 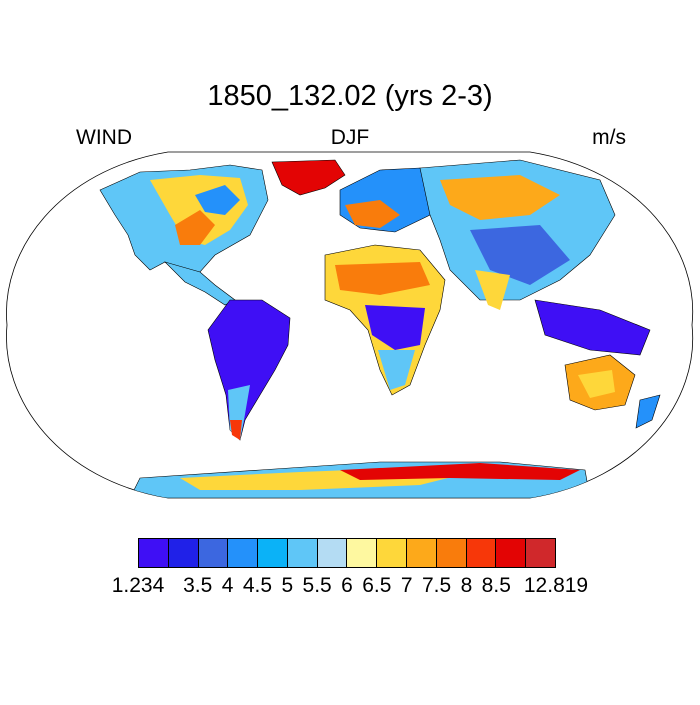 What do you see at coordinates (492, 290) in the screenshot?
I see `india` at bounding box center [492, 290].